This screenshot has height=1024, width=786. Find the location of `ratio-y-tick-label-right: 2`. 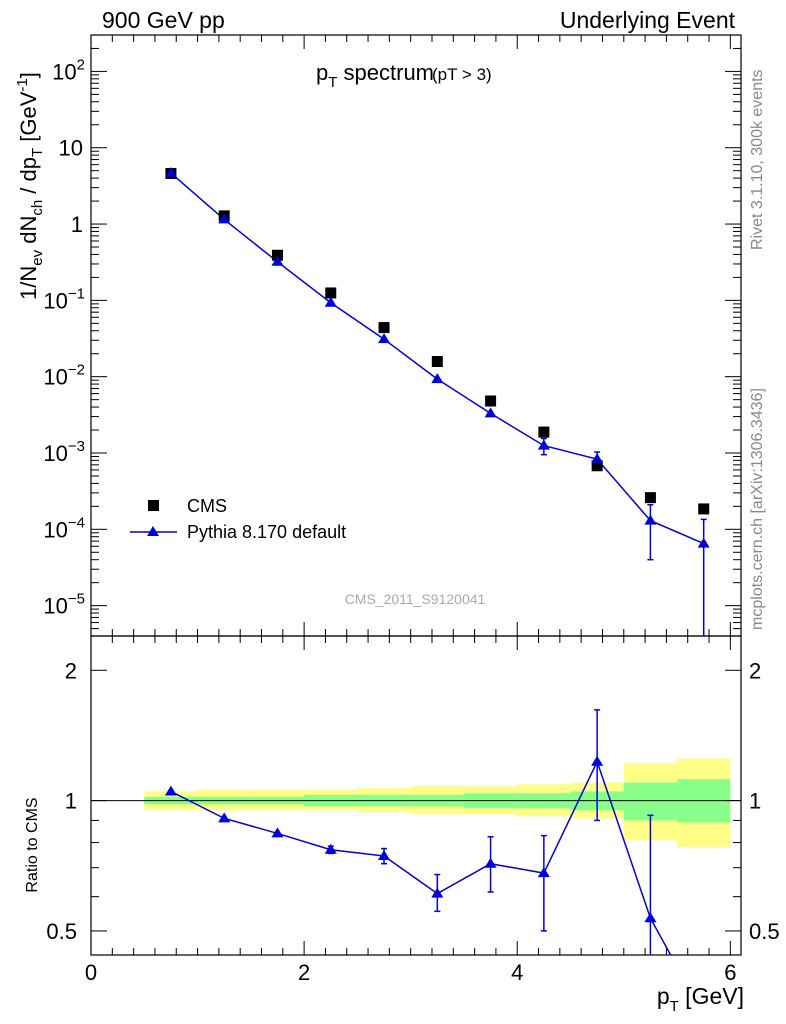

ratio-y-tick-label-right: 2 is located at coordinates (755, 670).